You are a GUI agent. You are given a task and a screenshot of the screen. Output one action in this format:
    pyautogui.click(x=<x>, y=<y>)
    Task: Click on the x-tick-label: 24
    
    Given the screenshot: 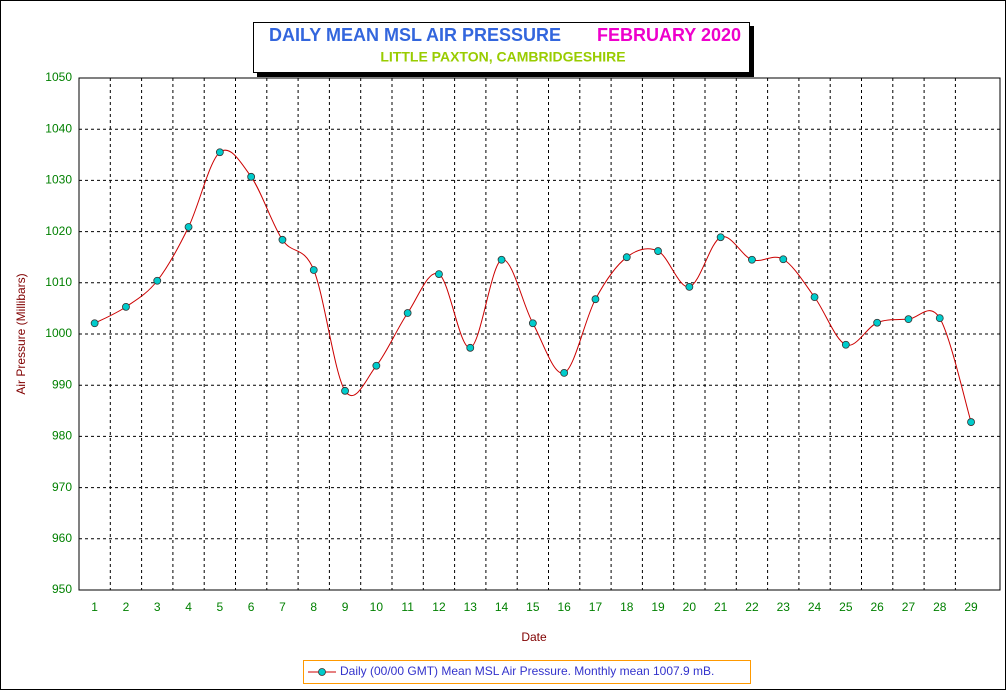 What is the action you would take?
    pyautogui.click(x=815, y=607)
    